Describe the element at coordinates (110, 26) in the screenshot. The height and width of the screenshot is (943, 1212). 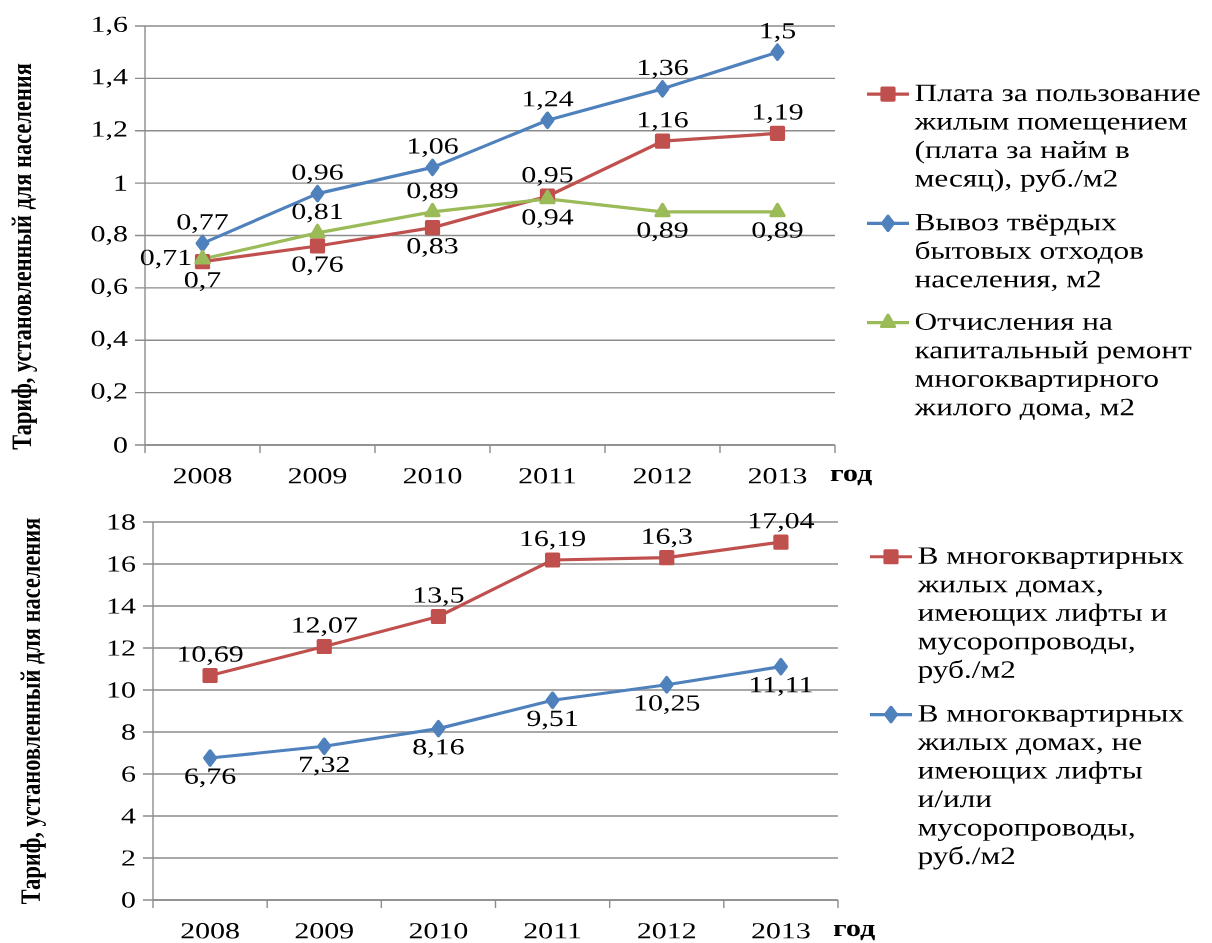
I see `y-tick-label: 1,6` at that location.